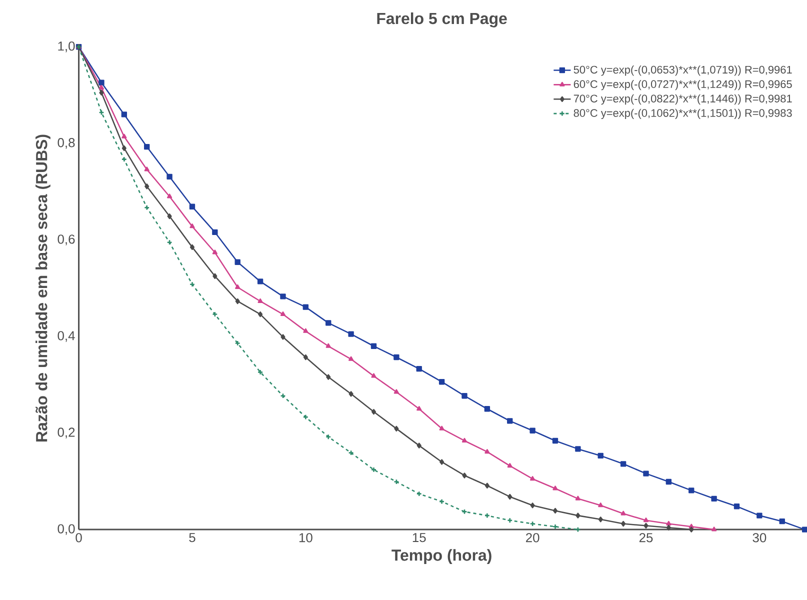 The width and height of the screenshot is (807, 600). Describe the element at coordinates (66, 336) in the screenshot. I see `y-tick-label: 0,4` at that location.